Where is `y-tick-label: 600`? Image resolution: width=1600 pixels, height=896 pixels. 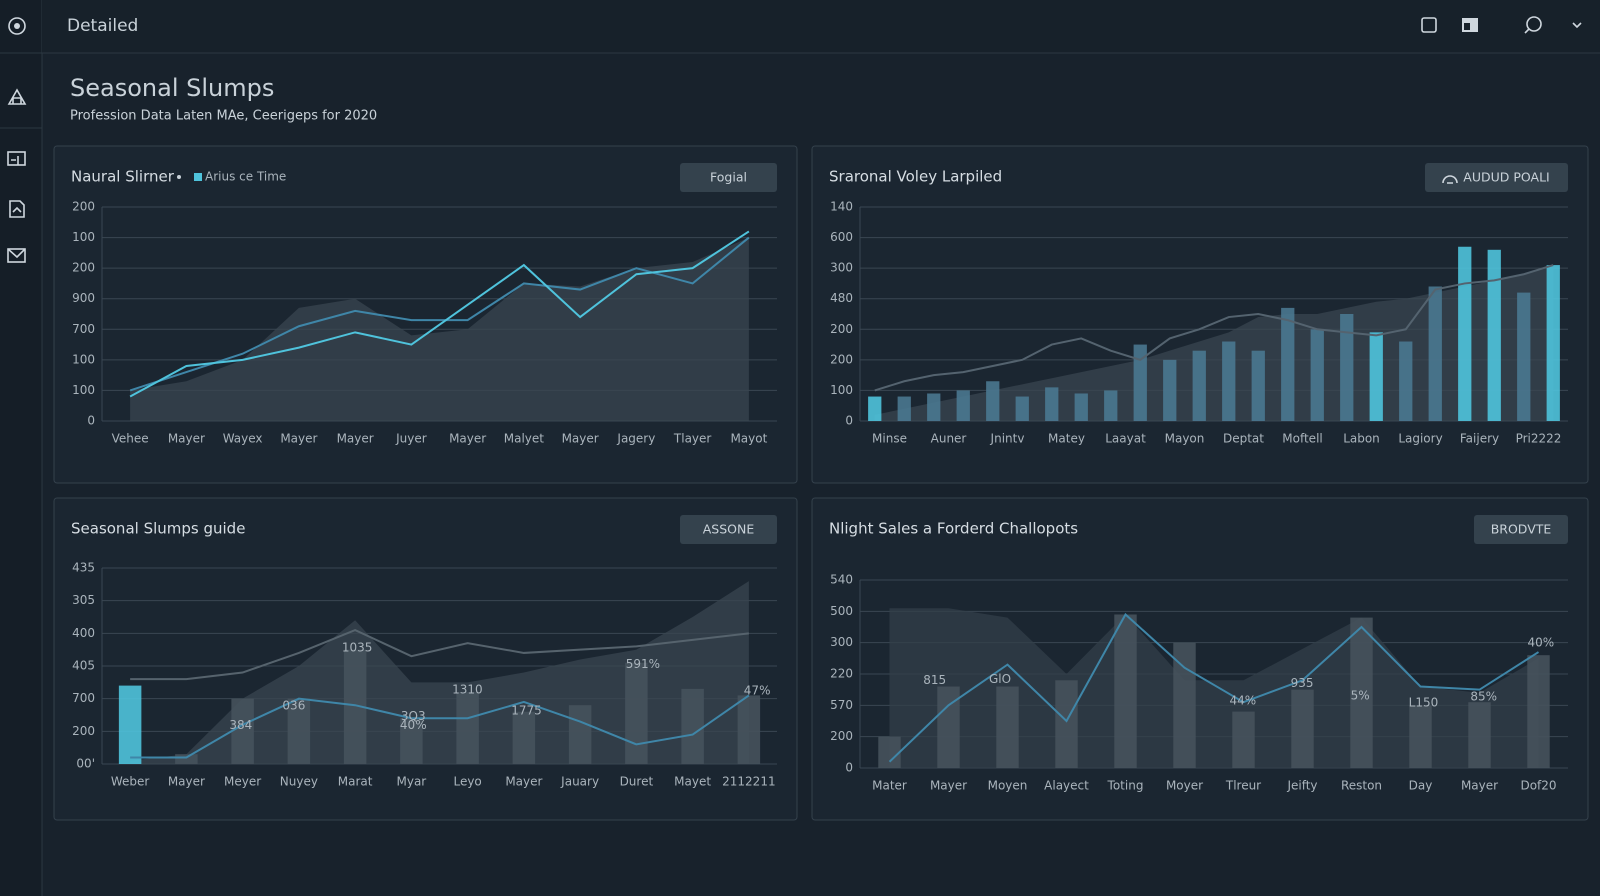
y-tick-label: 600 is located at coordinates (841, 237).